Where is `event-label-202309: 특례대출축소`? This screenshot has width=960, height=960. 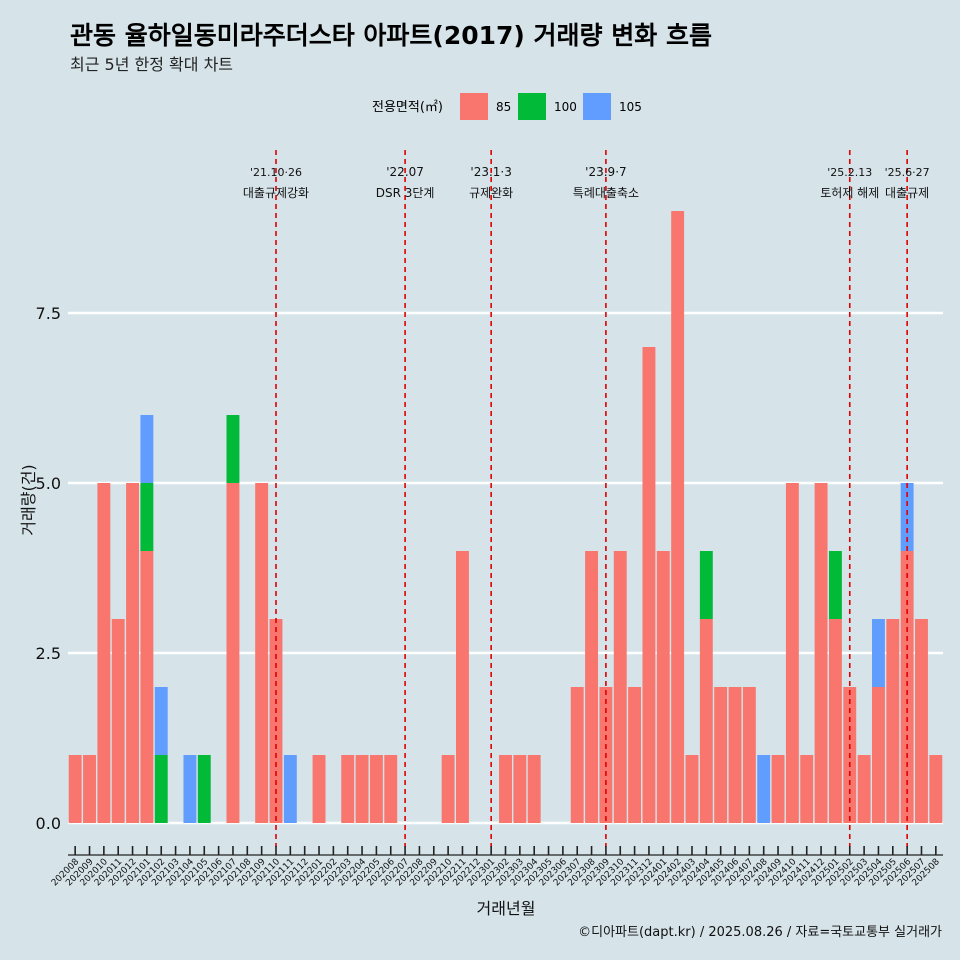 event-label-202309: 특례대출축소 is located at coordinates (606, 193).